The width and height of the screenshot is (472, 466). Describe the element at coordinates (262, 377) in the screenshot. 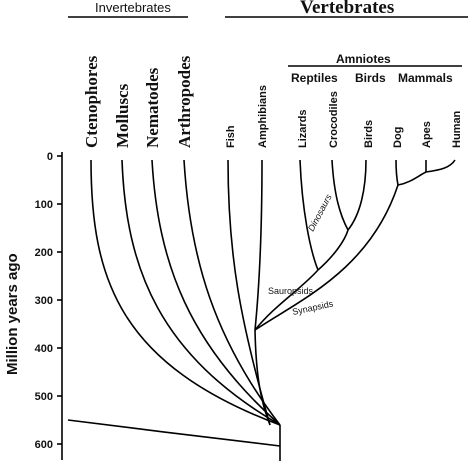

I see `branch-tetrapod-stem` at that location.